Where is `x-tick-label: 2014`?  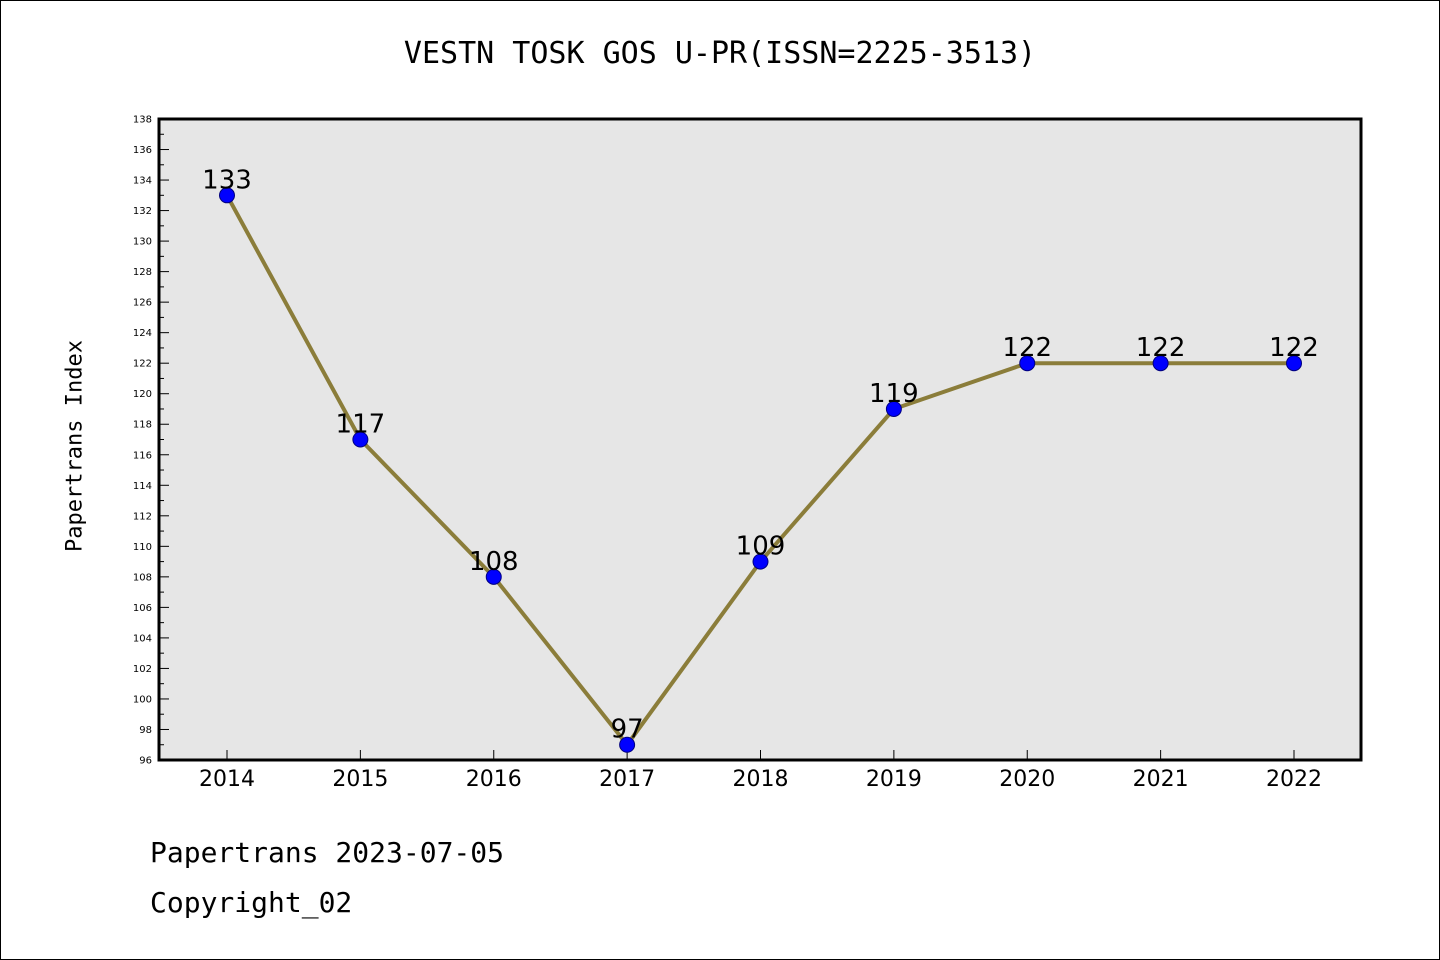 x-tick-label: 2014 is located at coordinates (227, 779).